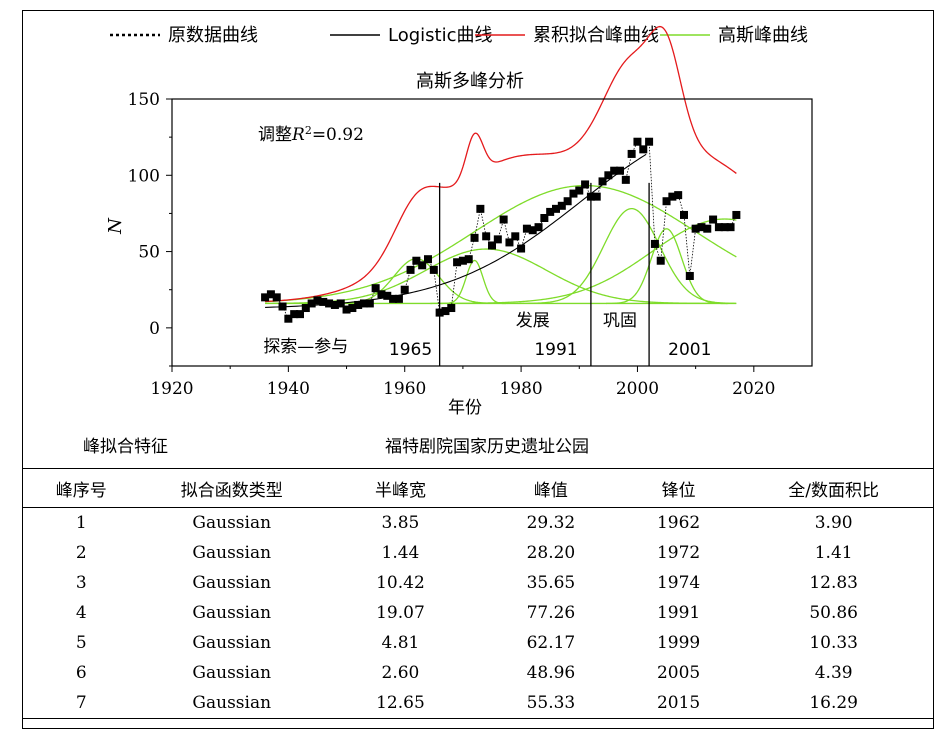  Describe the element at coordinates (551, 553) in the screenshot. I see `table-cell: 28.20` at that location.